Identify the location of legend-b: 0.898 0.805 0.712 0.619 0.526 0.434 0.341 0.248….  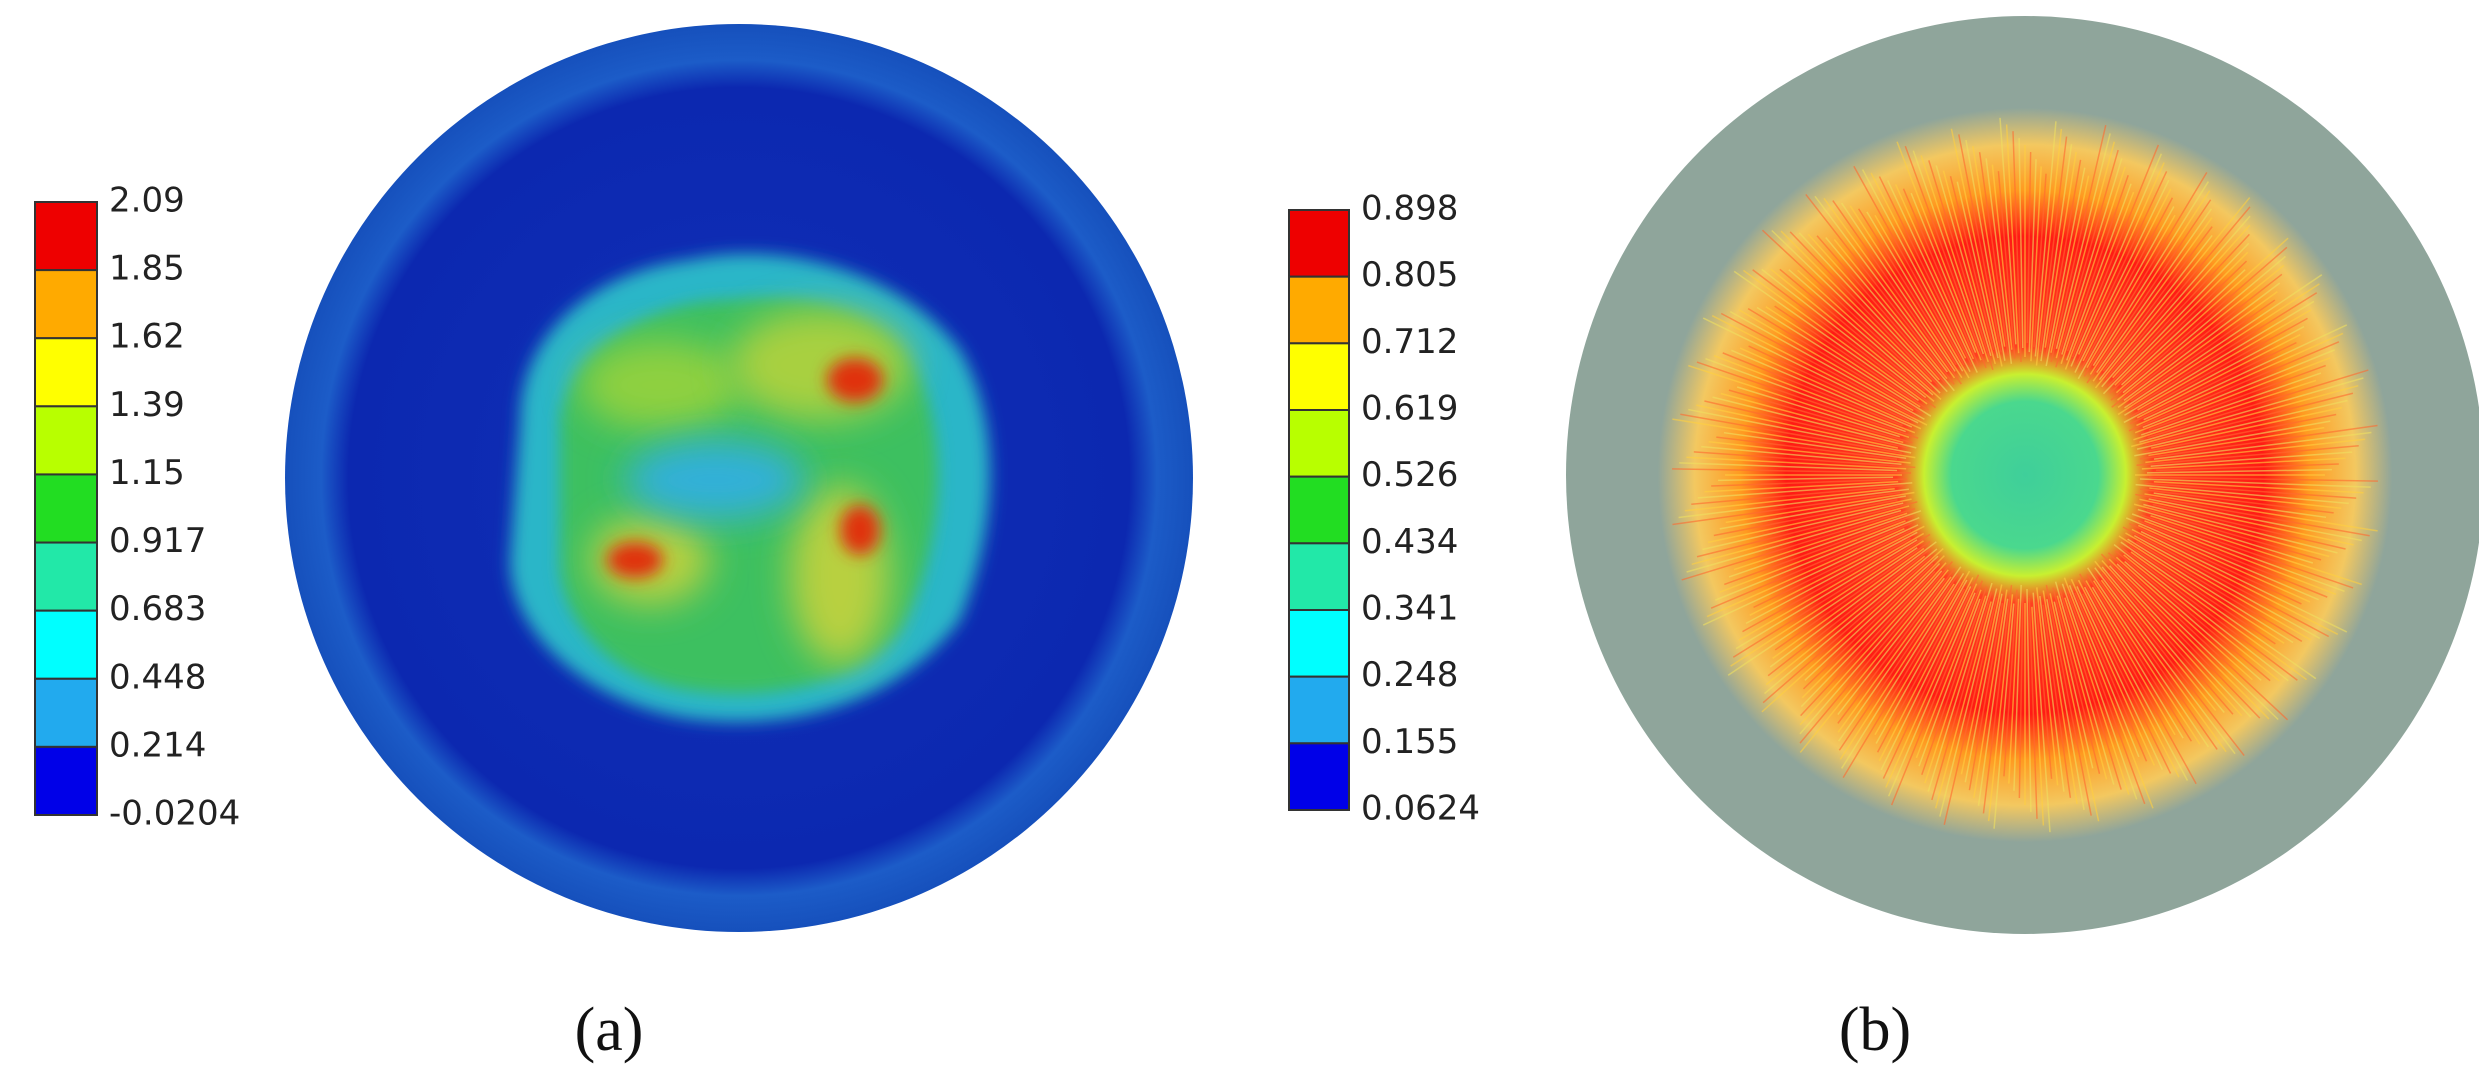
(1384, 509).